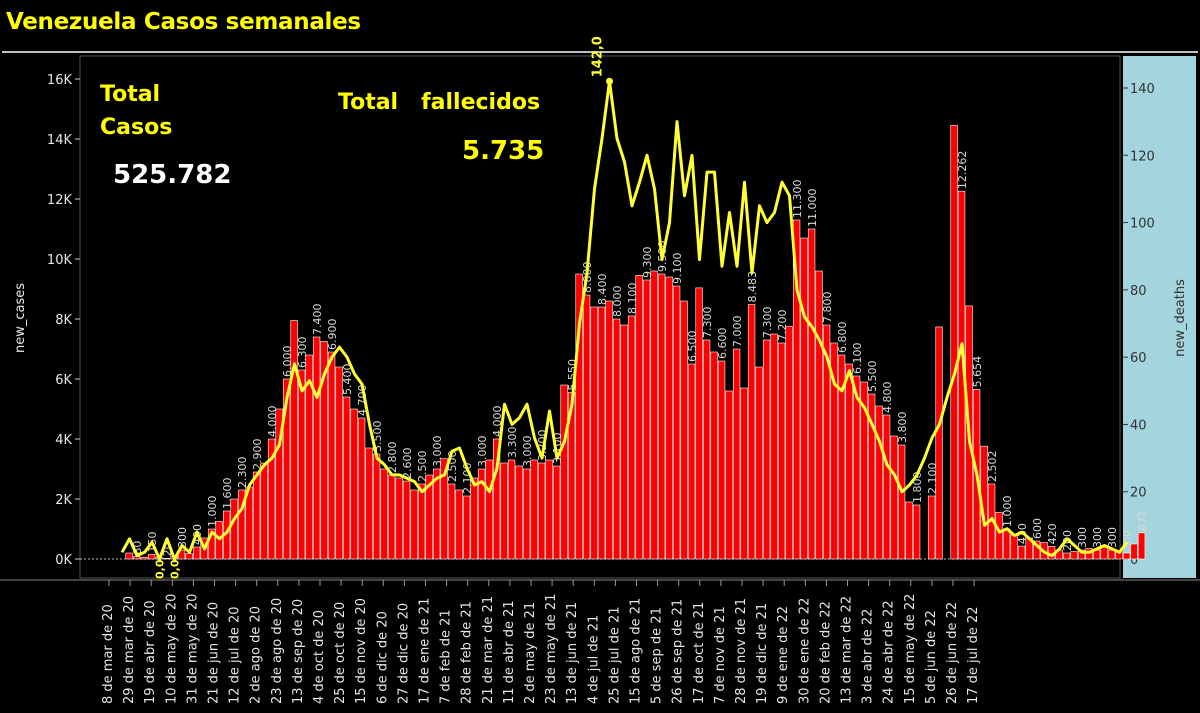 The width and height of the screenshot is (1200, 713). I want to click on case-value-label: 7.000, so click(737, 332).